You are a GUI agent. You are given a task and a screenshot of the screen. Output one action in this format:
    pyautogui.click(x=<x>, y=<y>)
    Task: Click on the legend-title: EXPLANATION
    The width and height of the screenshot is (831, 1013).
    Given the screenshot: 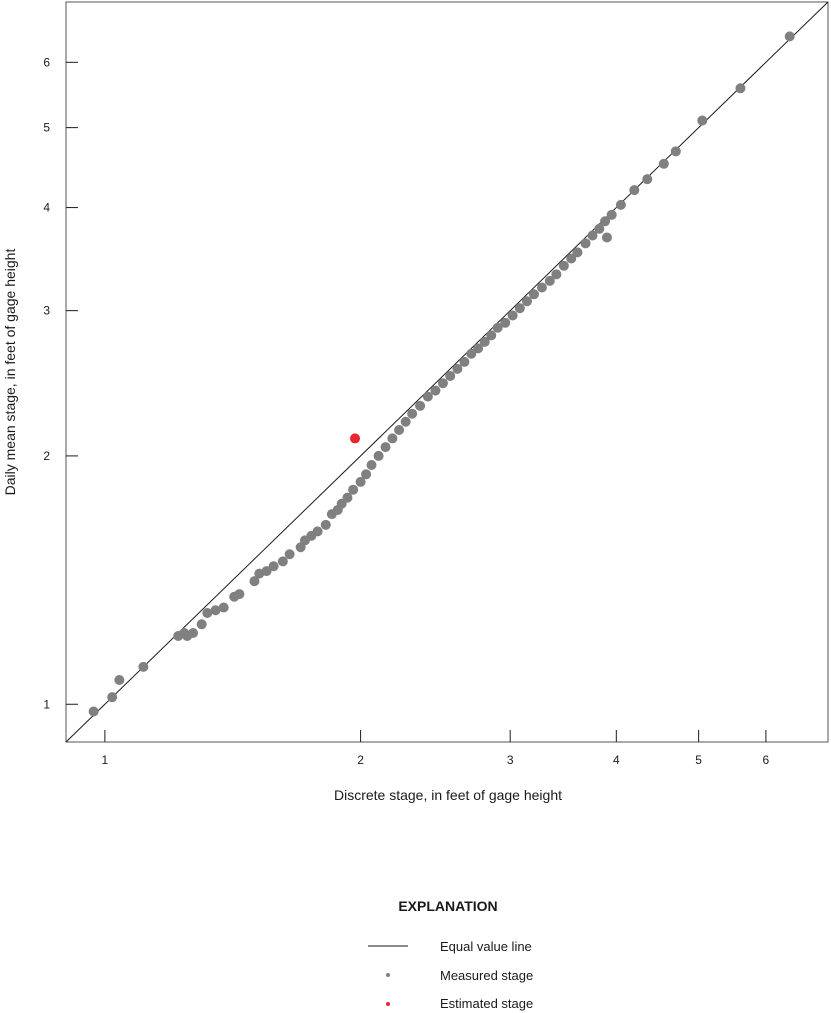 What is the action you would take?
    pyautogui.click(x=447, y=906)
    